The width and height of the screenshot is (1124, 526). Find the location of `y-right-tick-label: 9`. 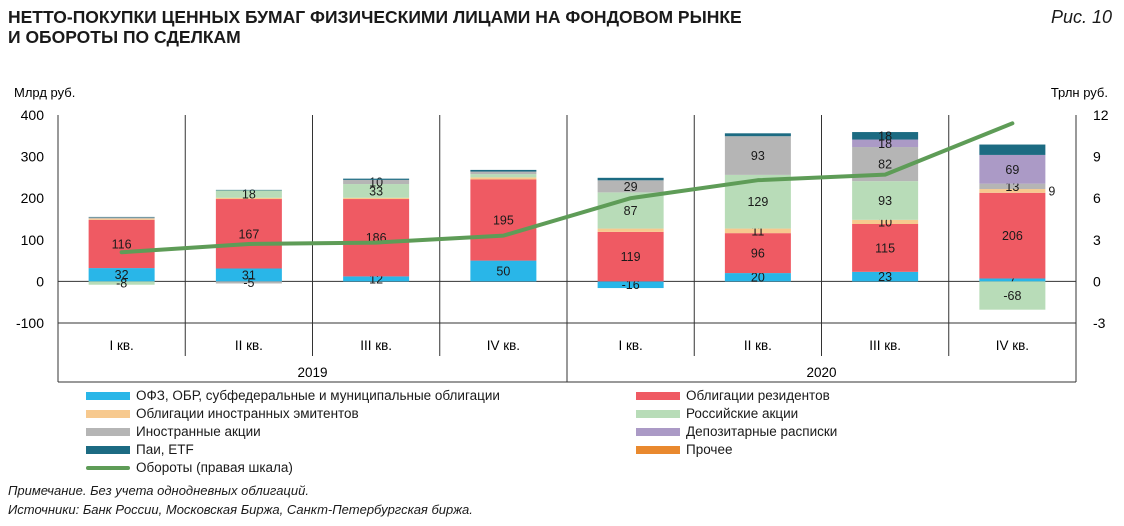

y-right-tick-label: 9 is located at coordinates (1097, 157).